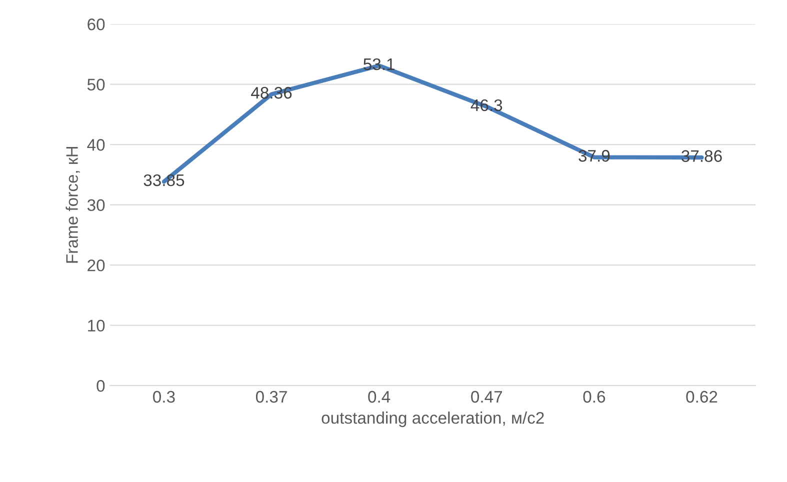  Describe the element at coordinates (271, 396) in the screenshot. I see `x-tick-label: 0.37` at that location.